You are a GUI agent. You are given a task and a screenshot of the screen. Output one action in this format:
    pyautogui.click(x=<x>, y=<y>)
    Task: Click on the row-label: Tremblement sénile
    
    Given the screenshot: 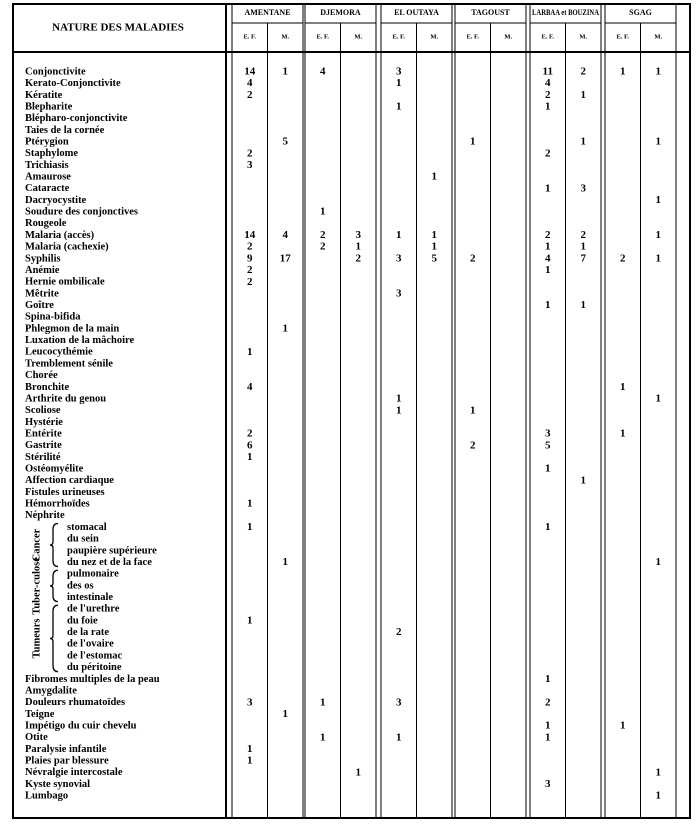 What is the action you would take?
    pyautogui.click(x=69, y=363)
    